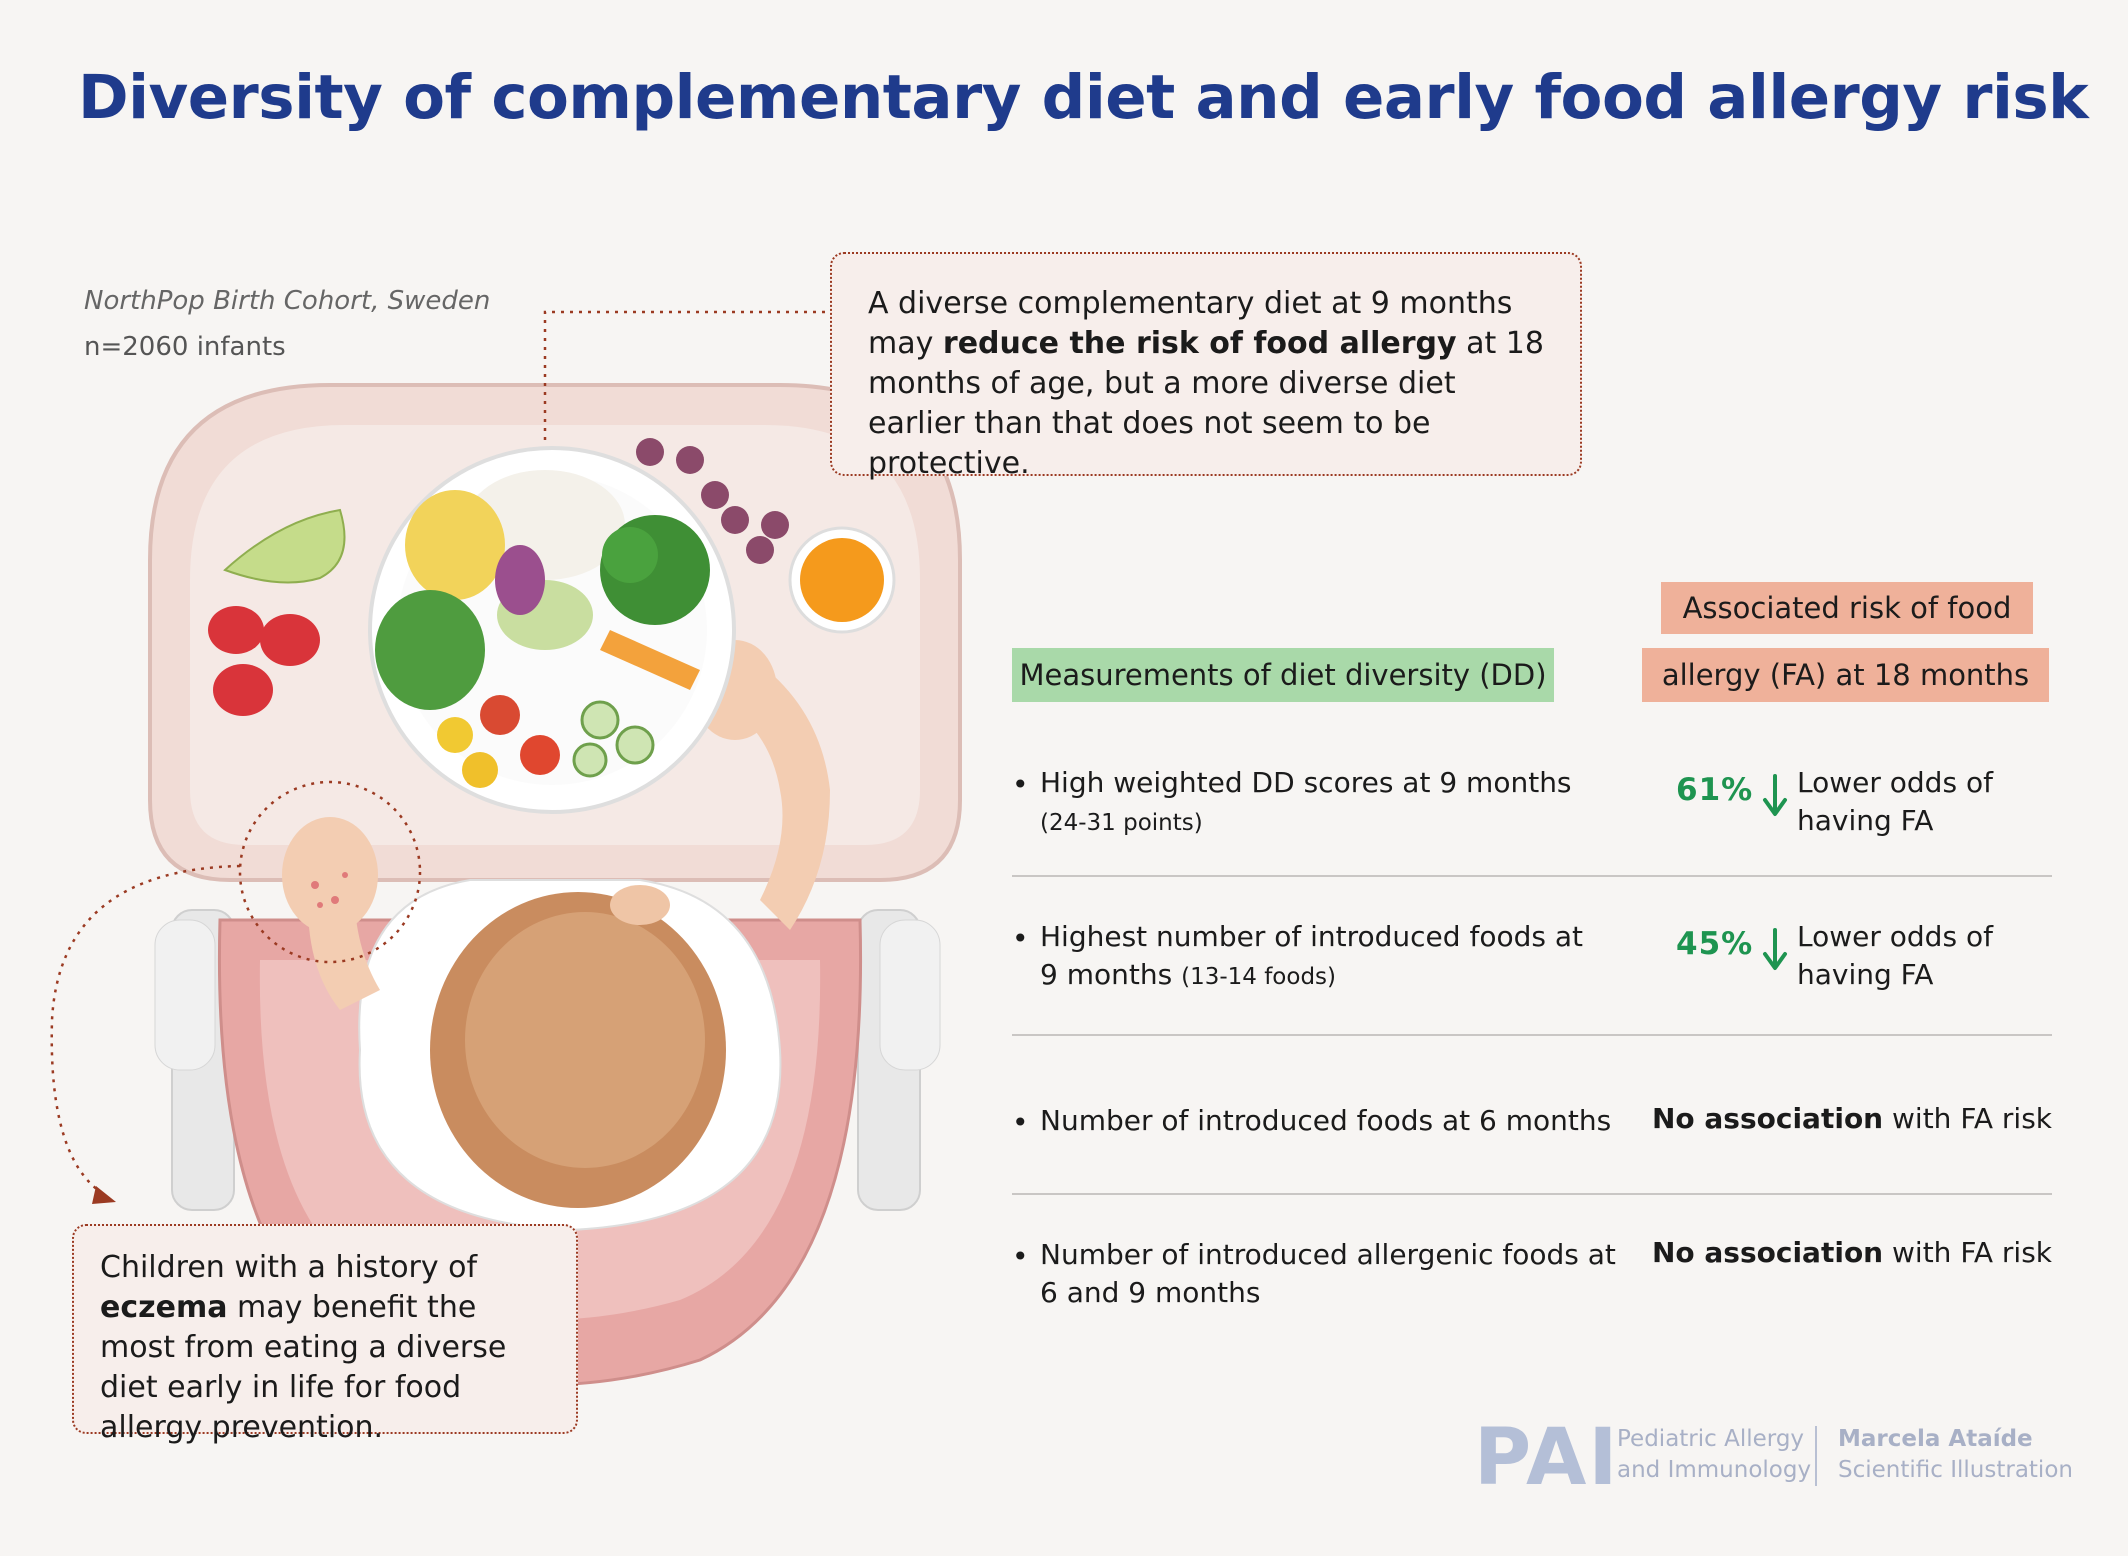 The height and width of the screenshot is (1556, 2128). What do you see at coordinates (1955, 1455) in the screenshot?
I see `artist-credit: Marcela Ataíde Scientific Illustration` at bounding box center [1955, 1455].